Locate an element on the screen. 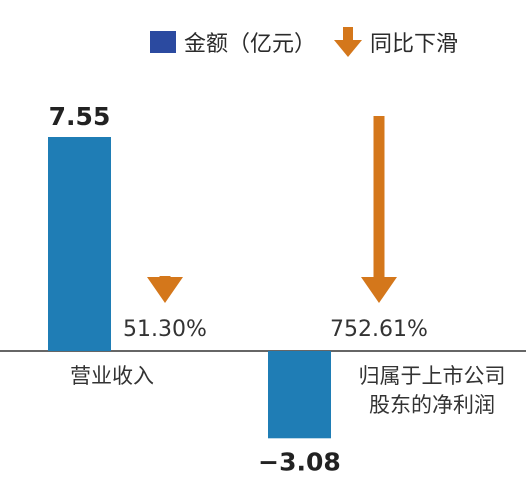  legend-swatch-amount is located at coordinates (163, 42).